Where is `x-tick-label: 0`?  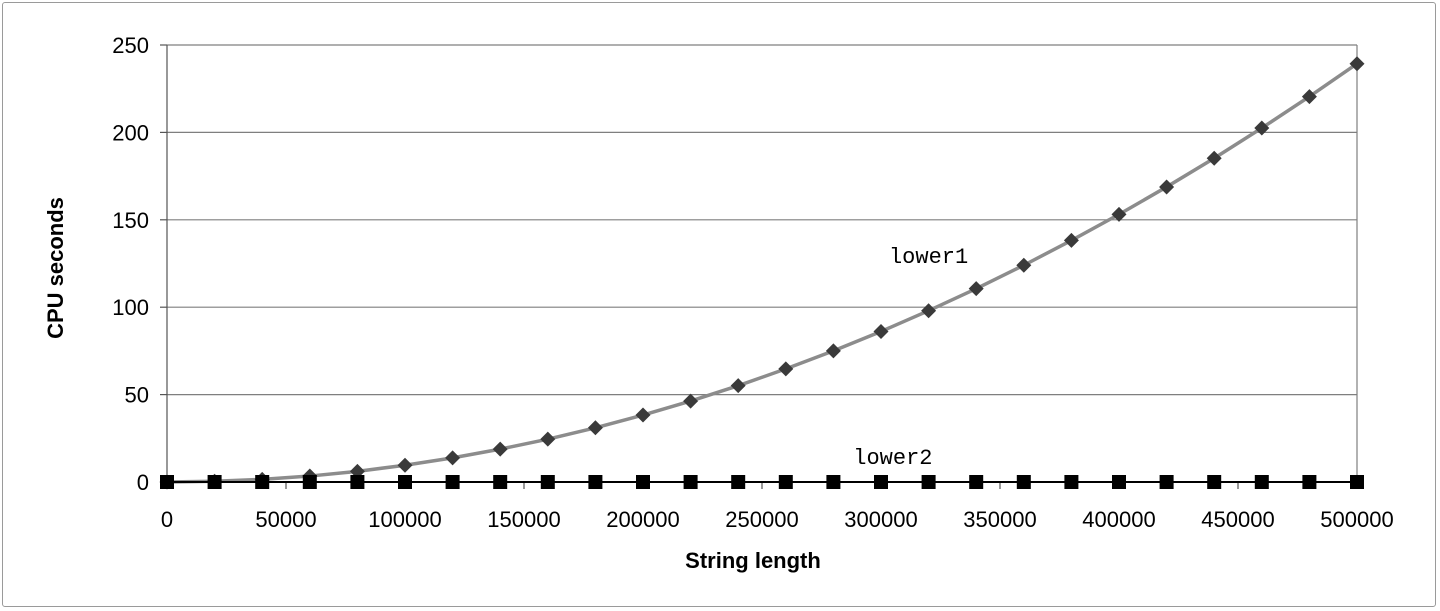 x-tick-label: 0 is located at coordinates (167, 519).